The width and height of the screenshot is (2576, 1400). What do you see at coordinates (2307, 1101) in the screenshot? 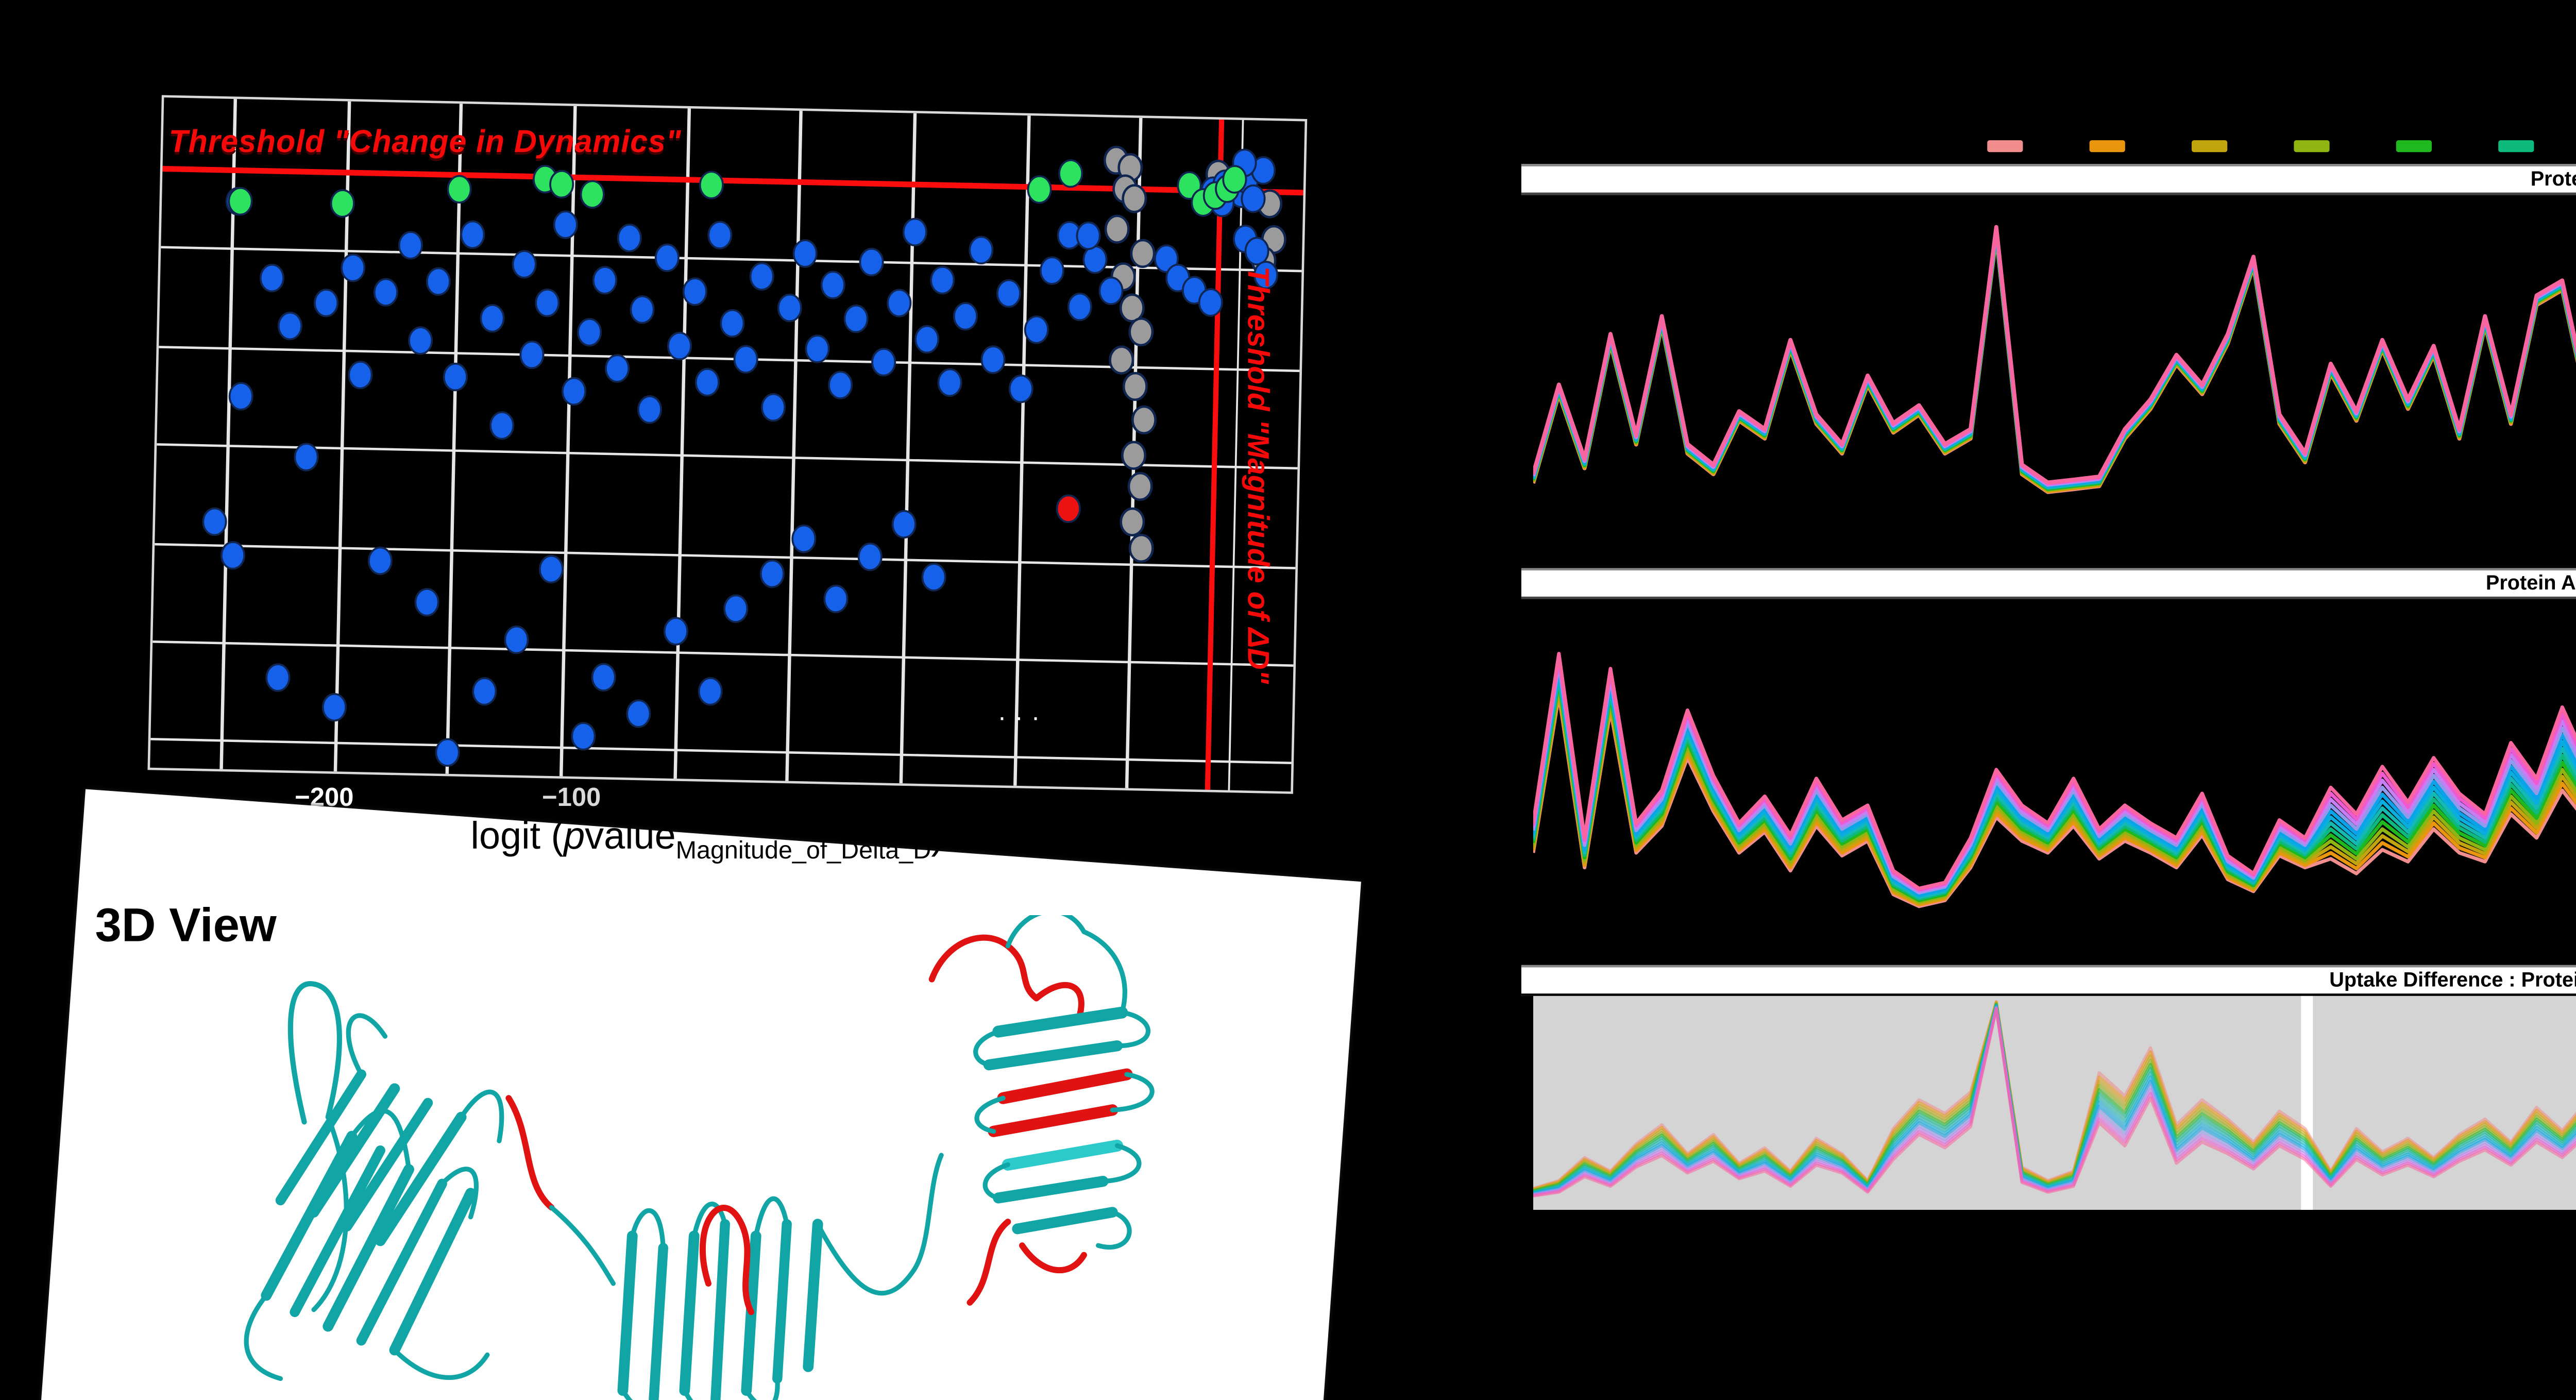
I see `coverage-gap` at bounding box center [2307, 1101].